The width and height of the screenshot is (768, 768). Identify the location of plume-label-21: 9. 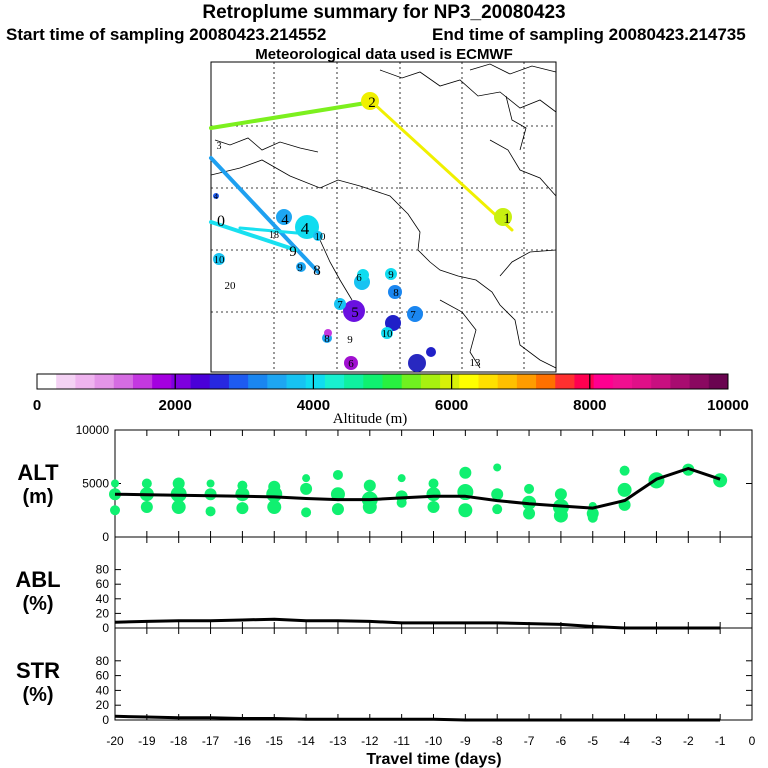
(300, 268).